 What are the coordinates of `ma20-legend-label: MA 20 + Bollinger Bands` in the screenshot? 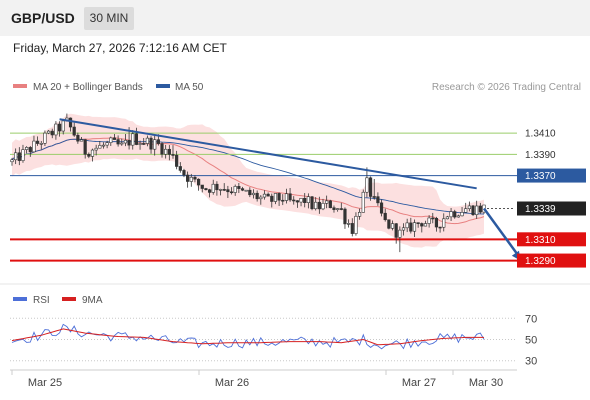 It's located at (88, 87).